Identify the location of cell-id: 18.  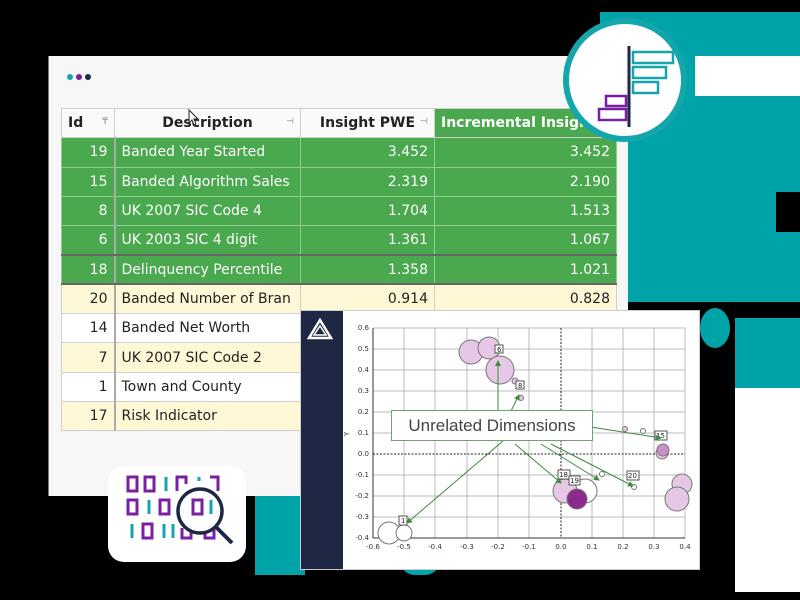
(88, 270).